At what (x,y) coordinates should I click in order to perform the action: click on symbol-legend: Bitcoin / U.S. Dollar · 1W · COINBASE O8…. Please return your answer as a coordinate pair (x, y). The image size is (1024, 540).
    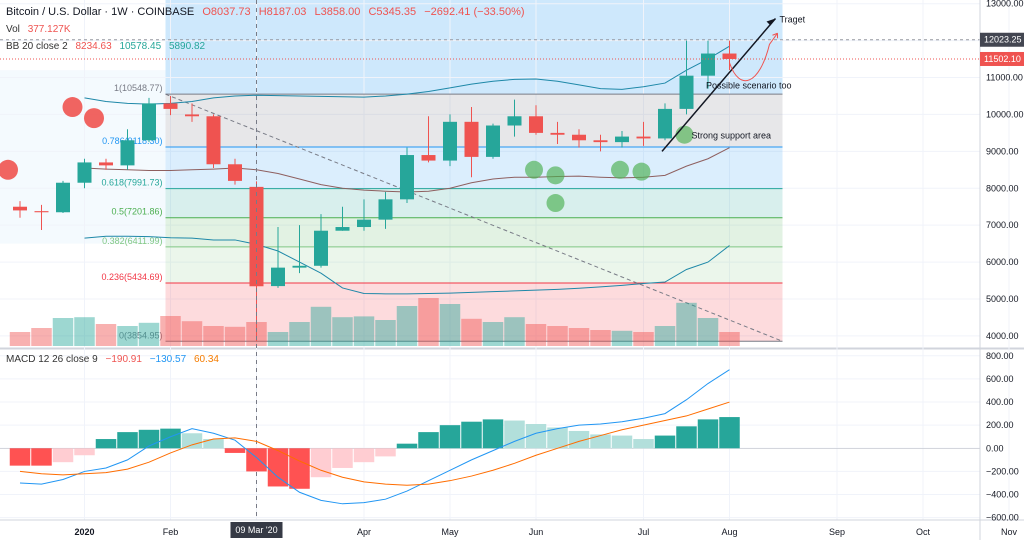
    Looking at the image, I should click on (268, 12).